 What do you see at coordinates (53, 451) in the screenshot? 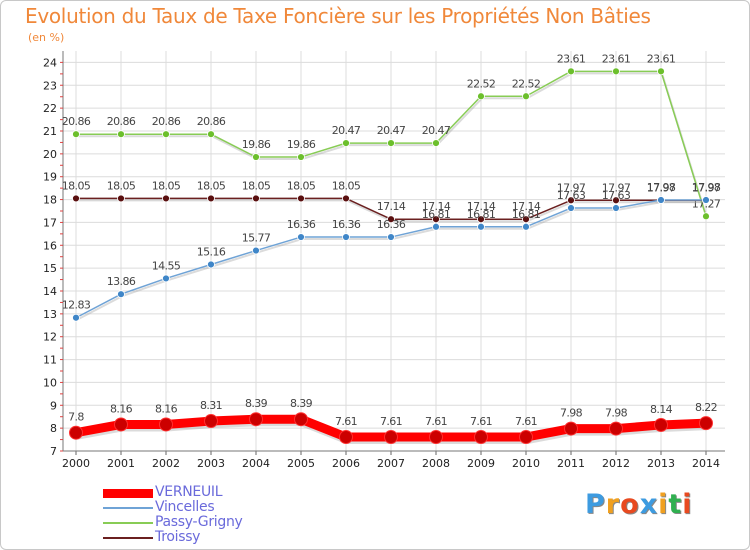
I see `y-tick-label: 7` at bounding box center [53, 451].